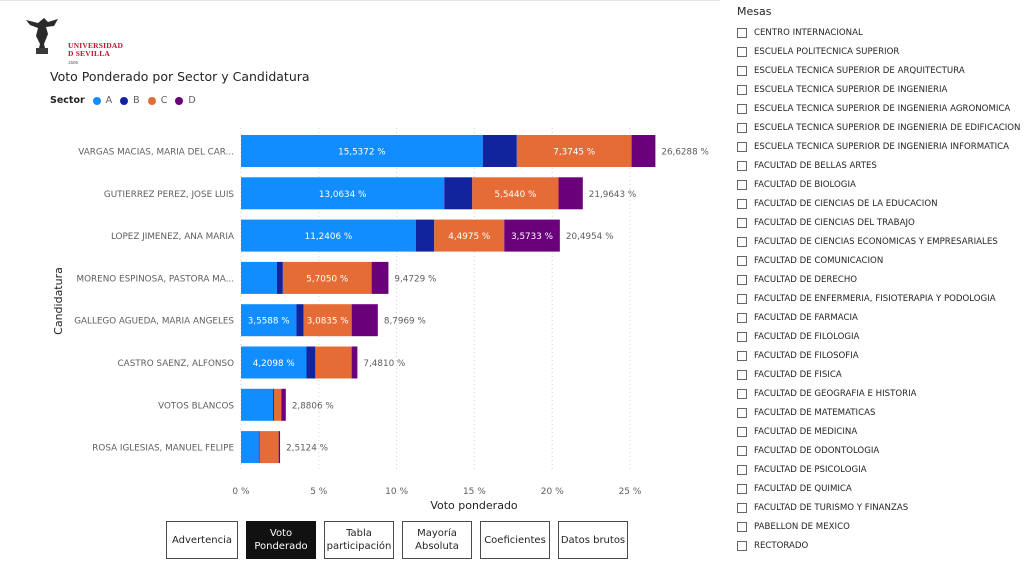 Image resolution: width=1031 pixels, height=567 pixels. Describe the element at coordinates (884, 355) in the screenshot. I see `slicer-item: FACULTAD DE FILOSOFIA` at that location.